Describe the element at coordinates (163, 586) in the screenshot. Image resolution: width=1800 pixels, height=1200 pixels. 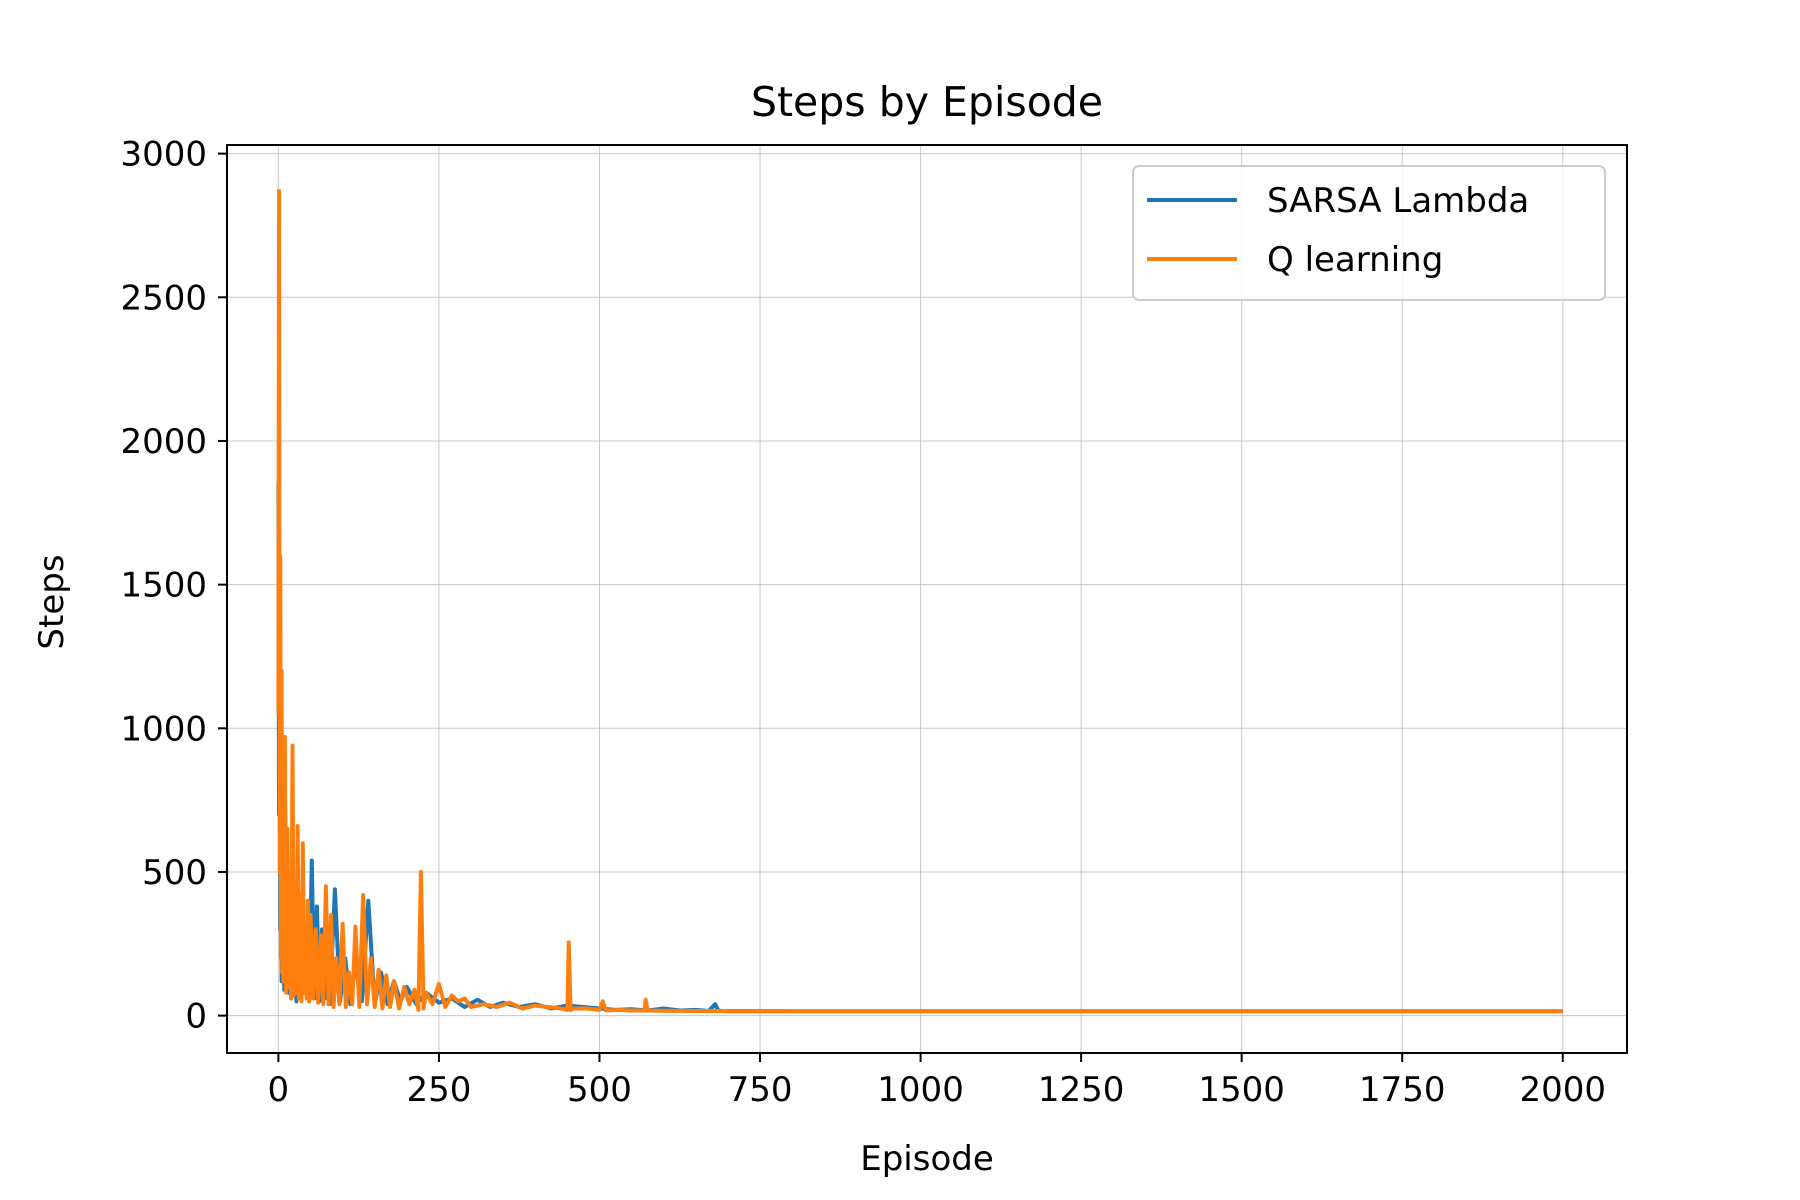
I see `y-tick-label: 1500` at that location.